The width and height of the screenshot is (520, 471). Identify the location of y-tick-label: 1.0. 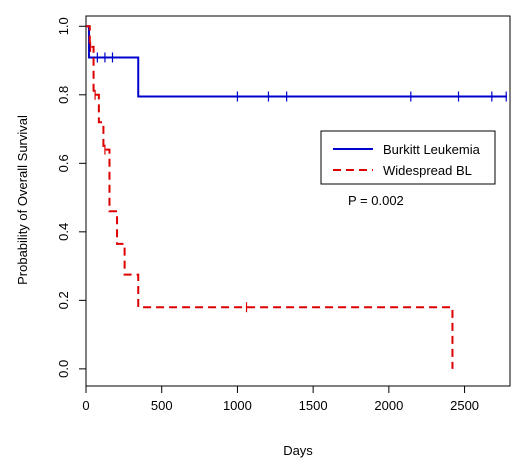
(63, 26).